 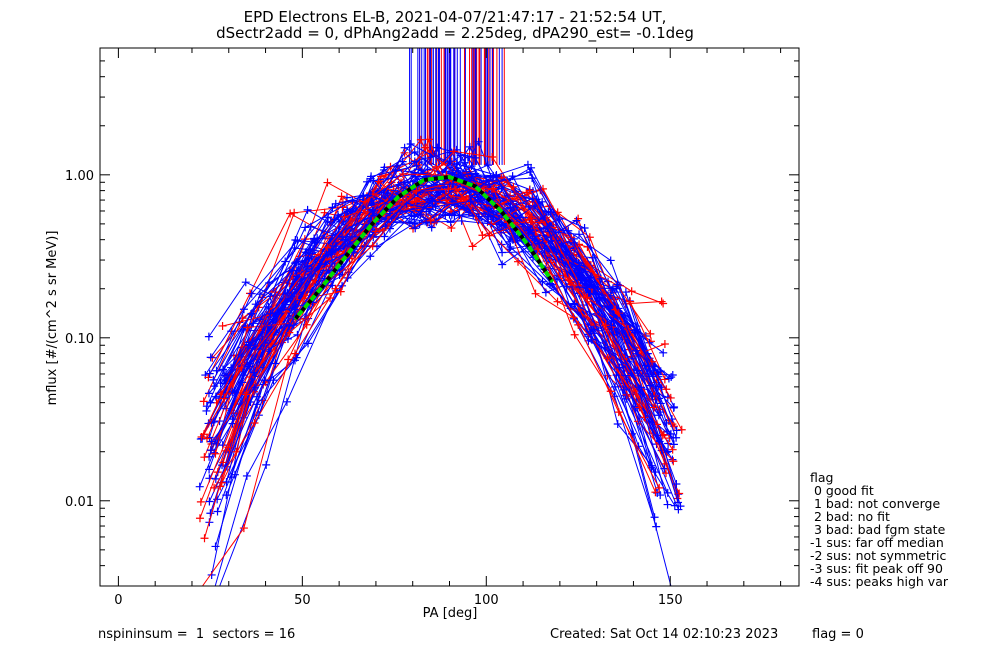 I want to click on x-tick-label: 0, so click(x=118, y=600).